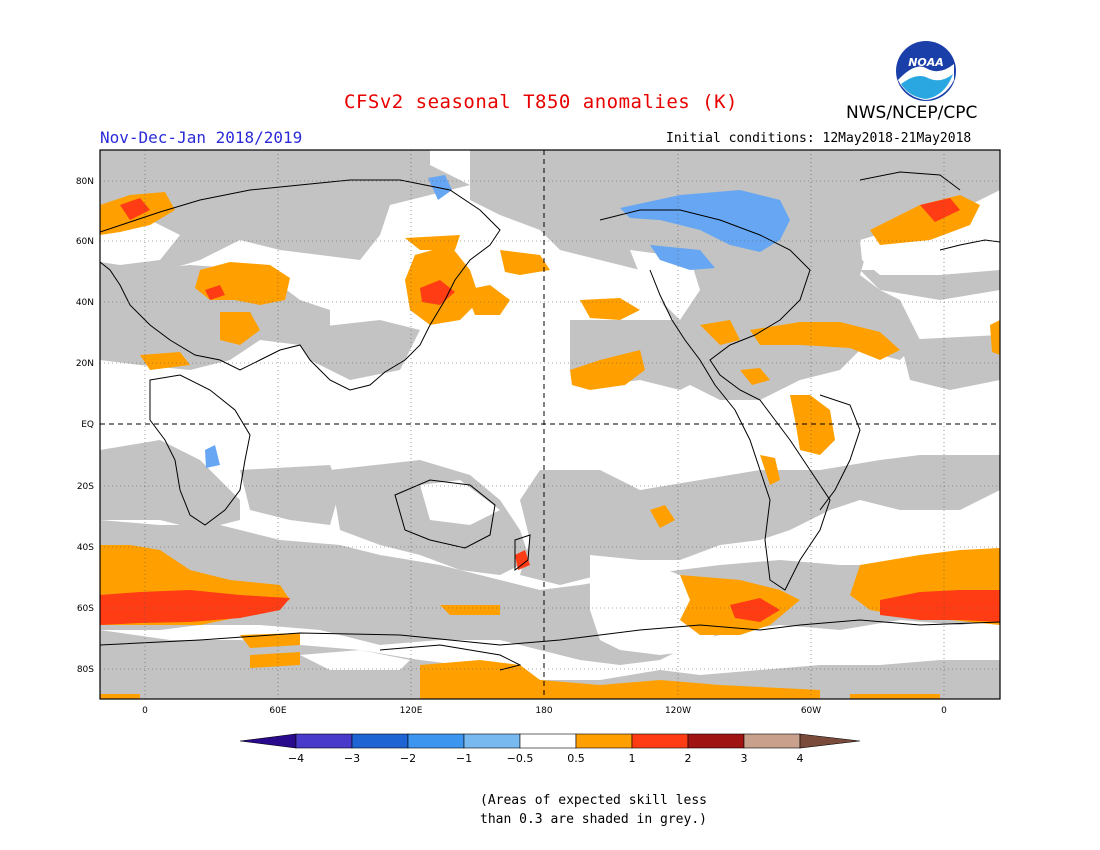  Describe the element at coordinates (688, 758) in the screenshot. I see `colorbar-label-2: 2` at that location.